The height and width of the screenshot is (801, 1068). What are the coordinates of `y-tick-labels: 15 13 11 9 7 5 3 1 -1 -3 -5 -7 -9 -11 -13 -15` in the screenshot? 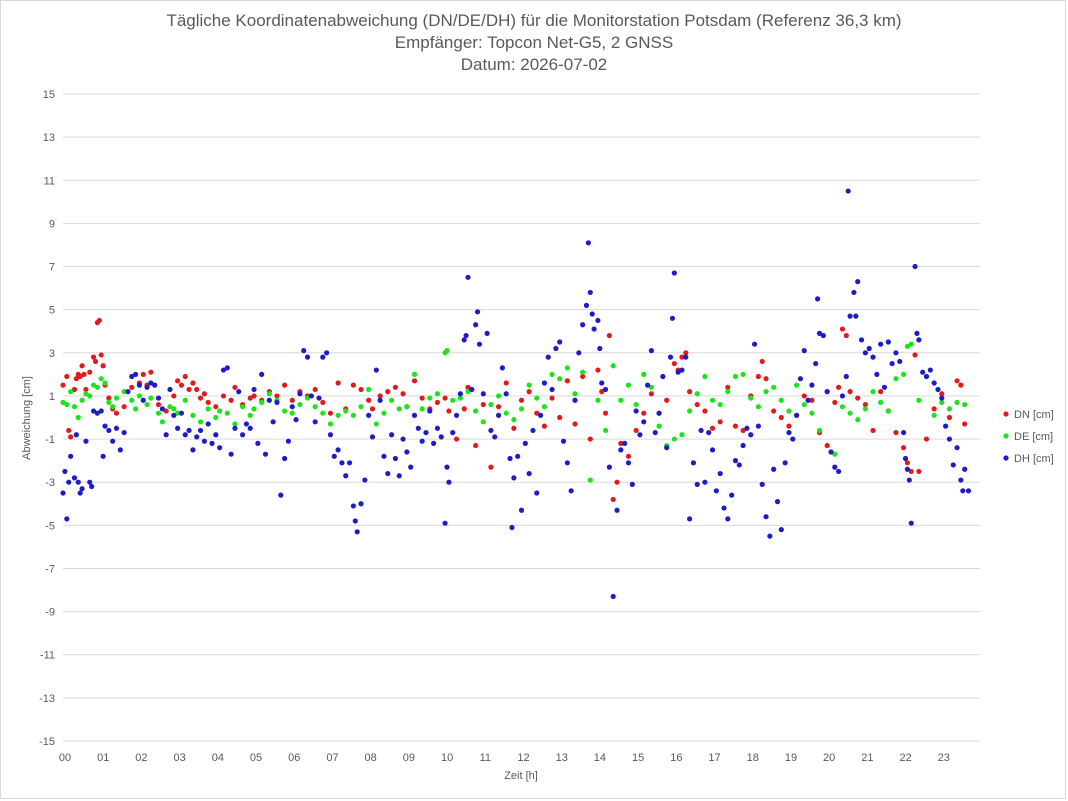 It's located at (47, 418).